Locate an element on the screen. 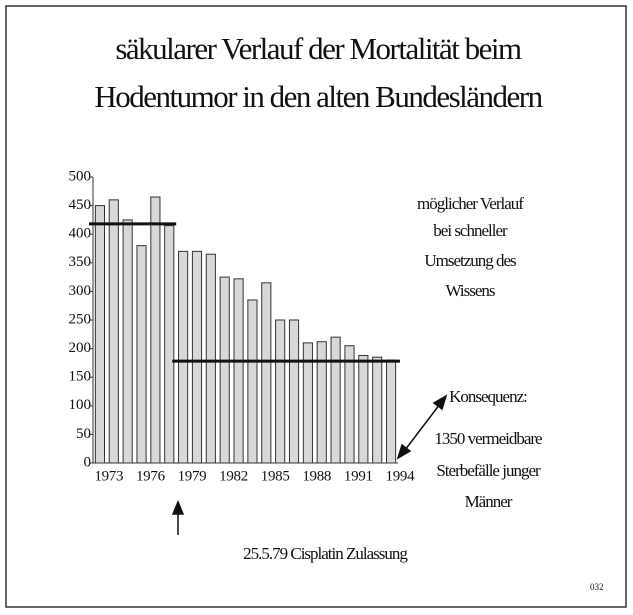  x-tick-label: 1991 is located at coordinates (358, 476).